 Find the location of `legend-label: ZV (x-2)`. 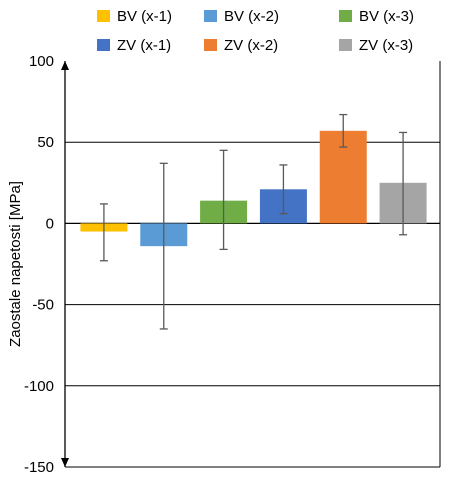

legend-label: ZV (x-2) is located at coordinates (251, 45).